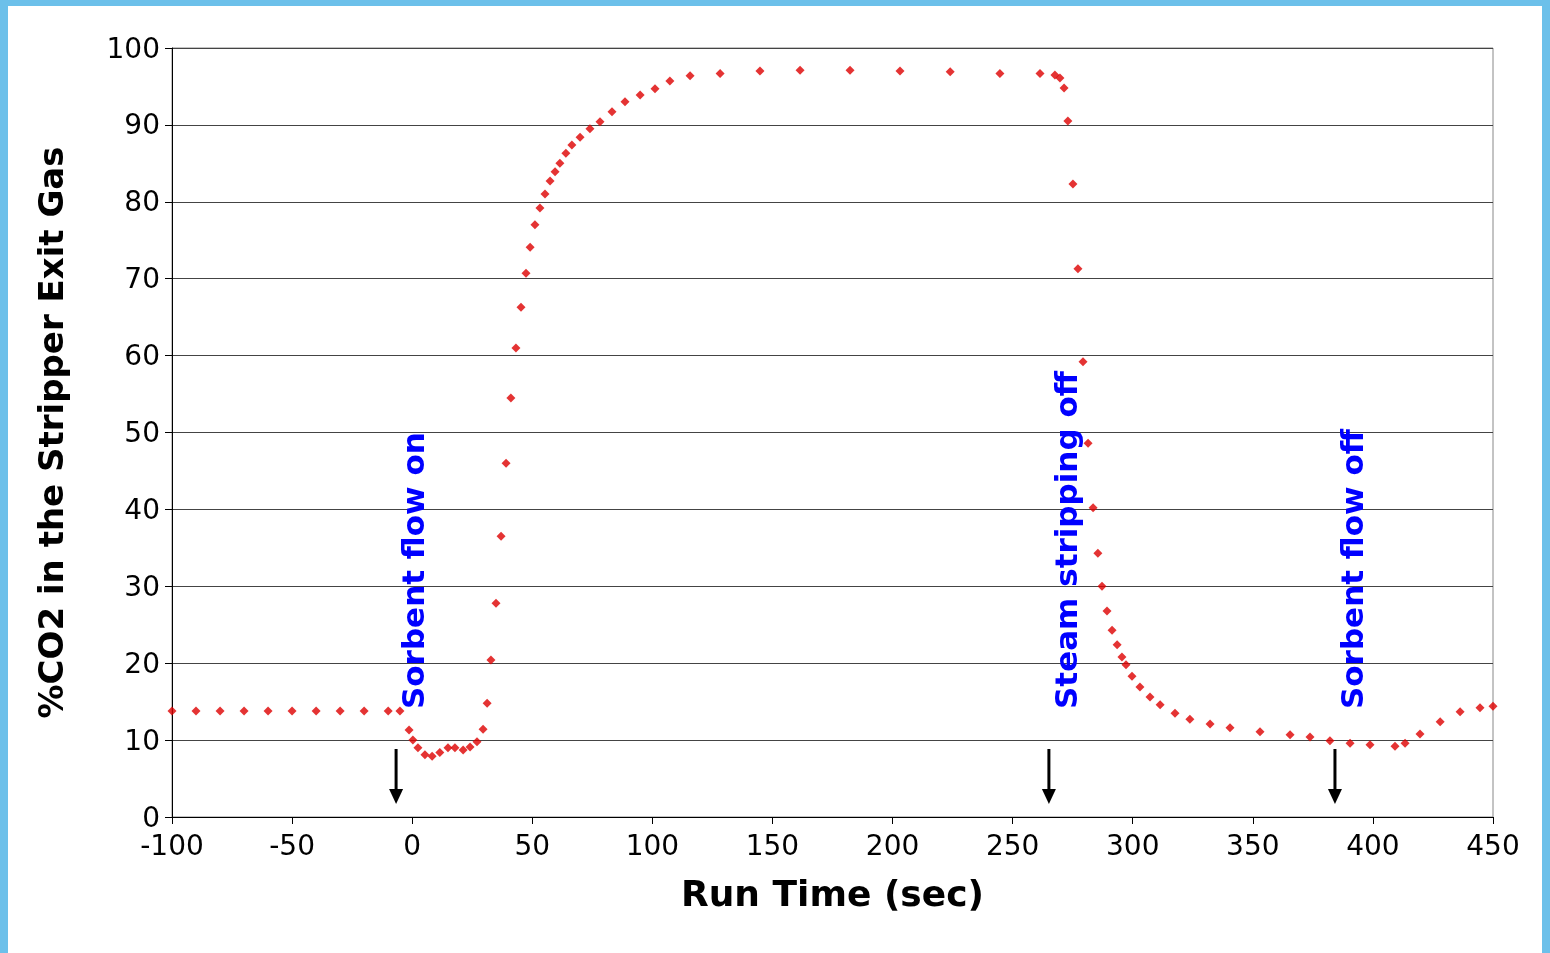 This screenshot has height=953, width=1550. What do you see at coordinates (142, 432) in the screenshot?
I see `y-tick-label: 50` at bounding box center [142, 432].